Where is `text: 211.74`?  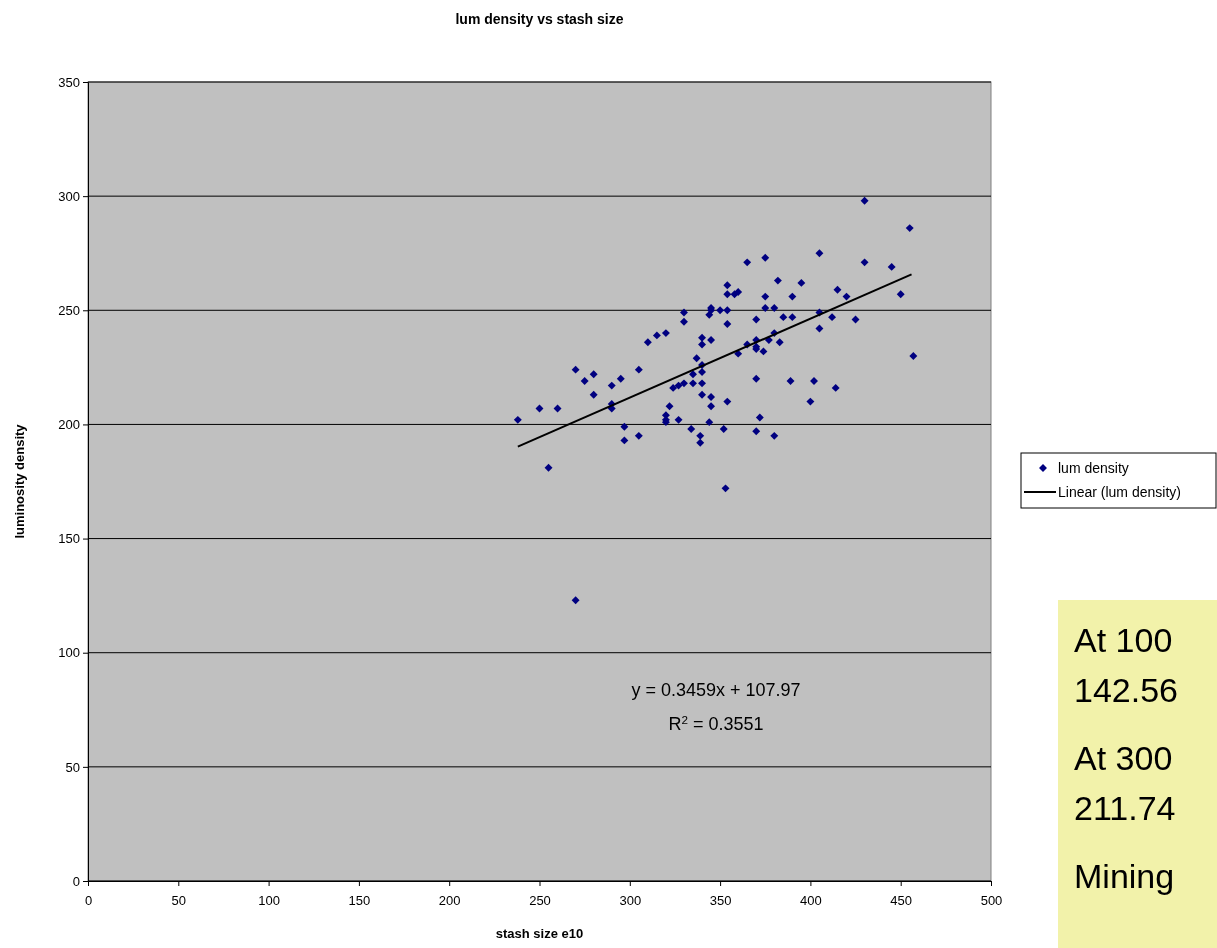 text: 211.74 is located at coordinates (1125, 808).